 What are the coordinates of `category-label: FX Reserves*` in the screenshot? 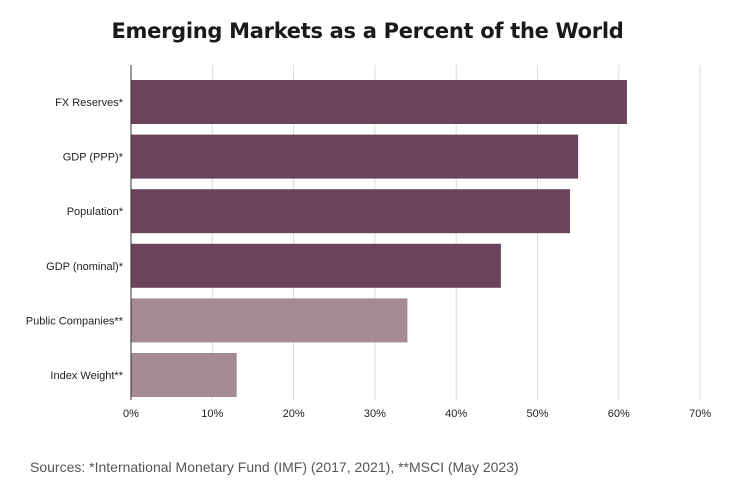 It's located at (89, 103).